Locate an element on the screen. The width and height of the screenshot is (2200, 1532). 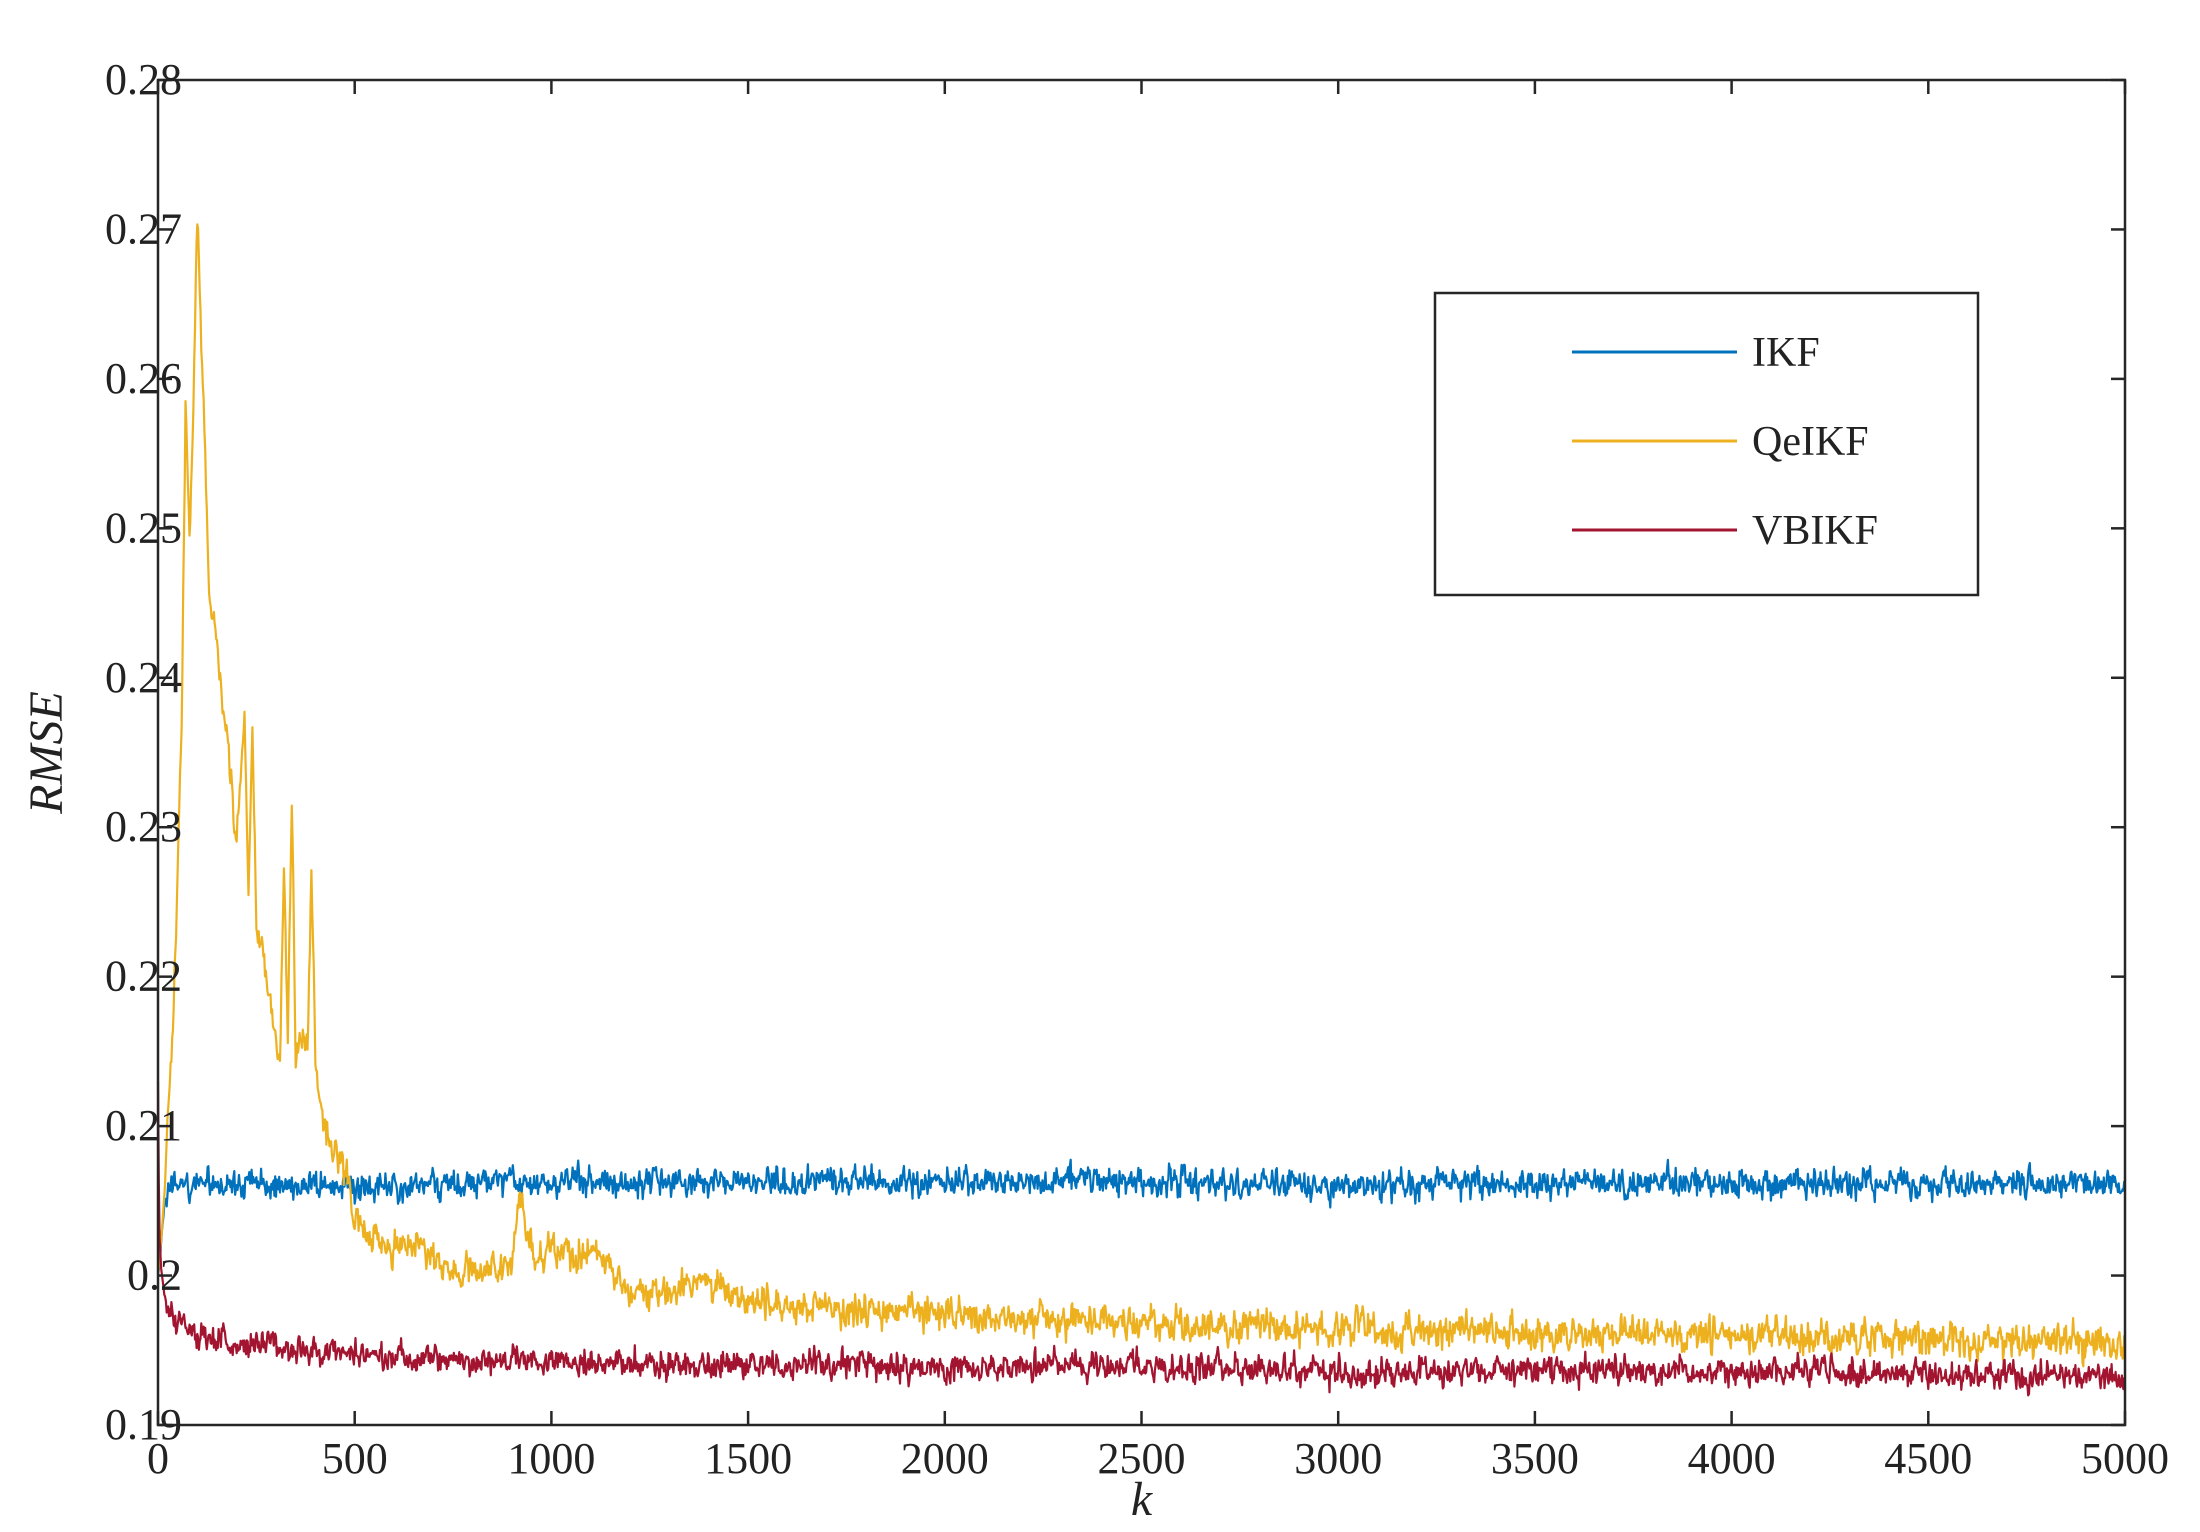
x-tick-label: 5000 is located at coordinates (2125, 1458).